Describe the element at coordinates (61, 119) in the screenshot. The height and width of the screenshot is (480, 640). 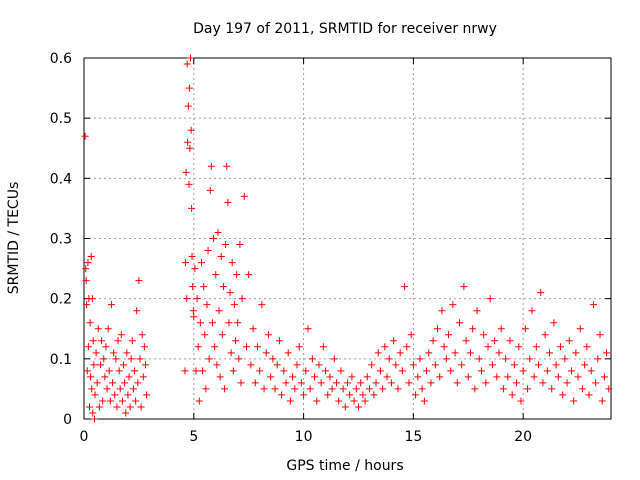
I see `y-tick-label: 0.5` at that location.